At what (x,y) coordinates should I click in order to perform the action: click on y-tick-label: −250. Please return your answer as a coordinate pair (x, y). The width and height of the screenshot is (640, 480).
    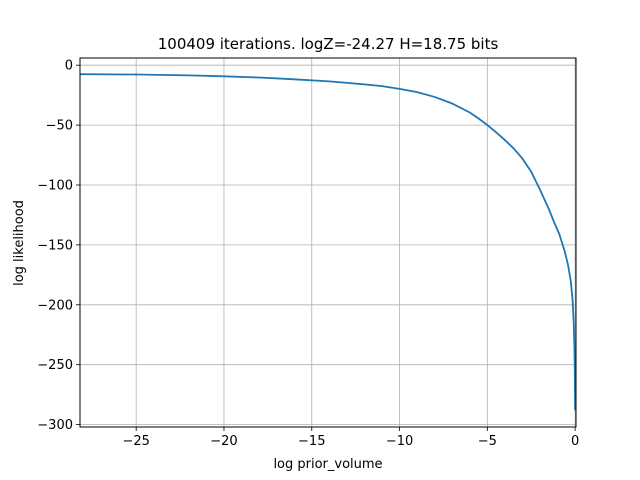
    Looking at the image, I should click on (55, 365).